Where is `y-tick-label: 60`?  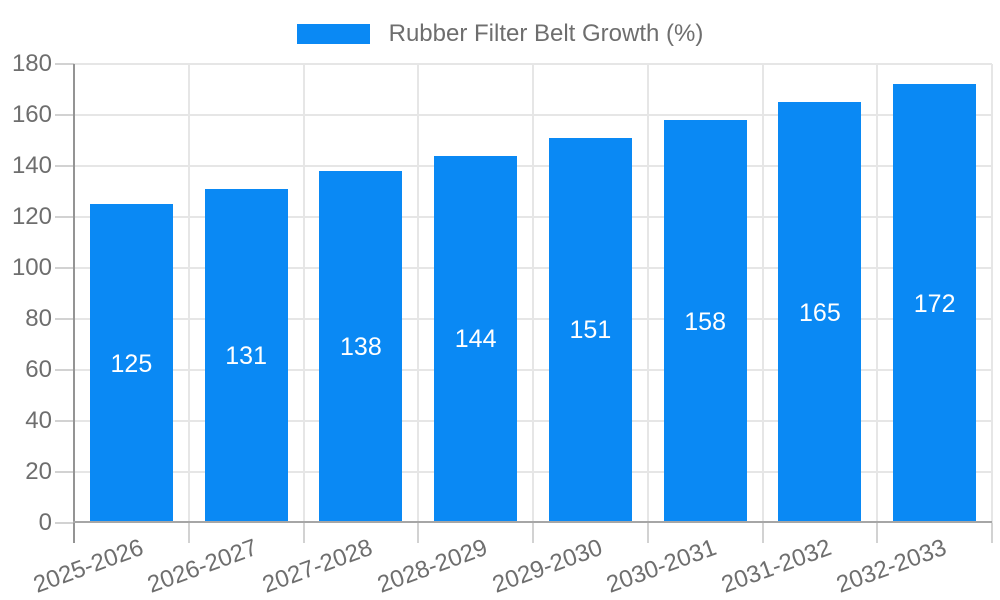 y-tick-label: 60 is located at coordinates (38, 369).